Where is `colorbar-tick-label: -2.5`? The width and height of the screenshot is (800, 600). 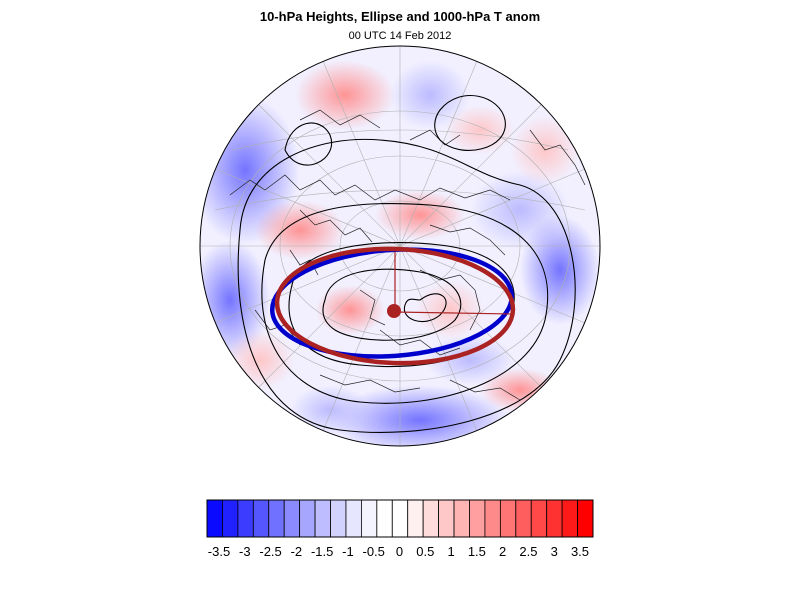 colorbar-tick-label: -2.5 is located at coordinates (270, 551).